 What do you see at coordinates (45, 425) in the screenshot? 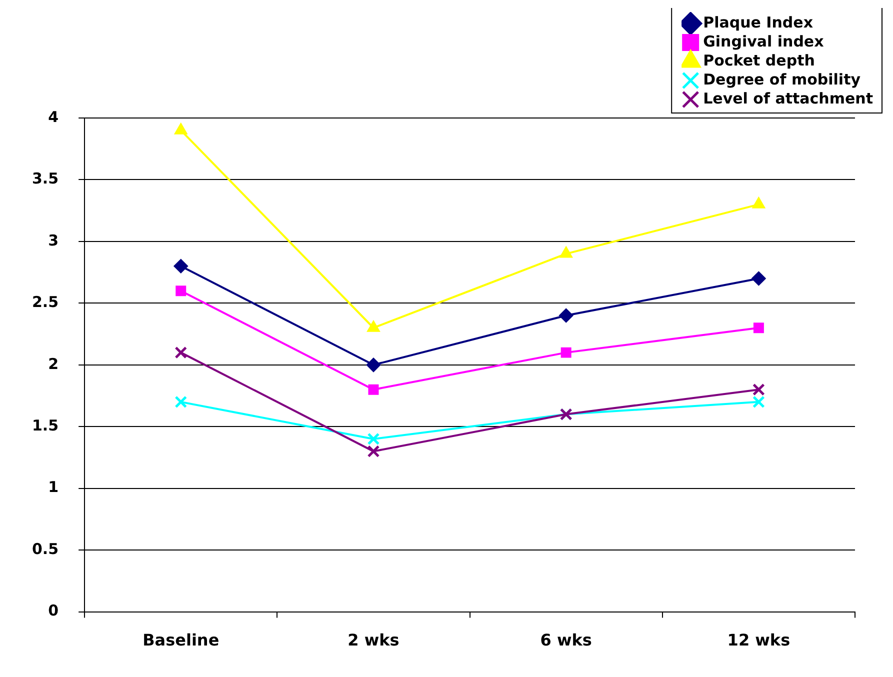
I see `y-tick-label: 1.5` at bounding box center [45, 425].